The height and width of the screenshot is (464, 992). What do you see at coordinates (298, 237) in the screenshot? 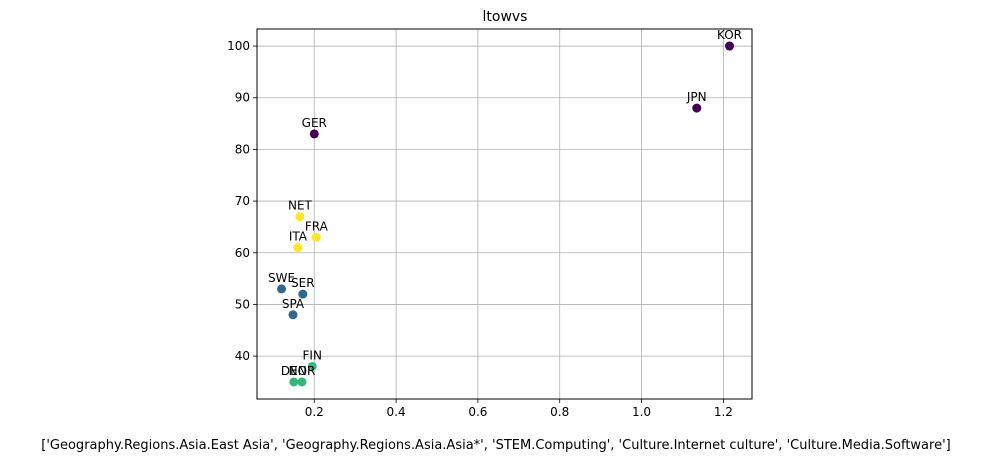
I see `point-label-ita: ITA` at bounding box center [298, 237].